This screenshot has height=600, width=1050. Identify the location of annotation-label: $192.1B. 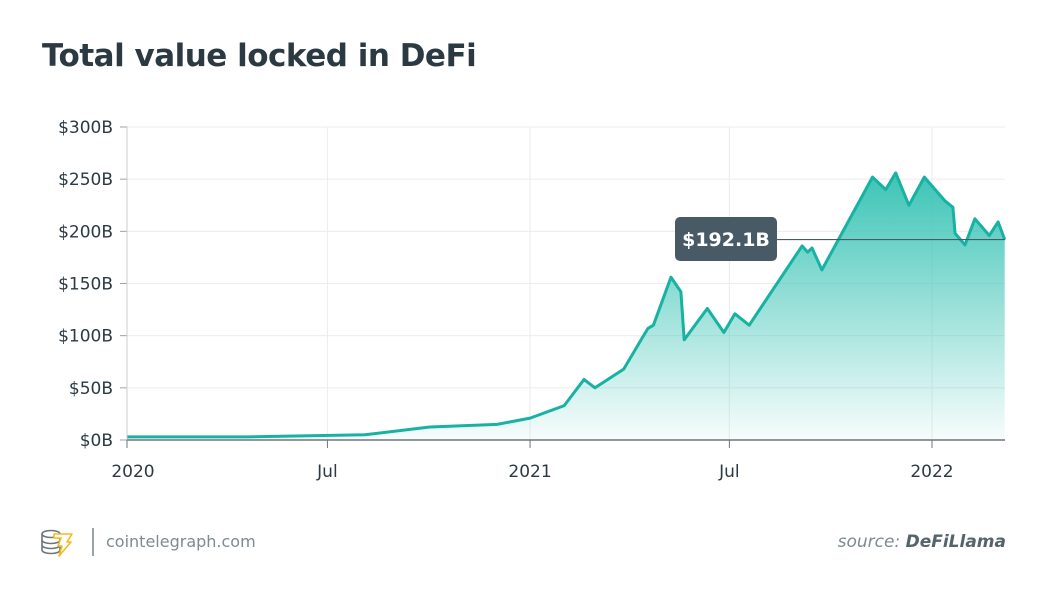
(726, 240).